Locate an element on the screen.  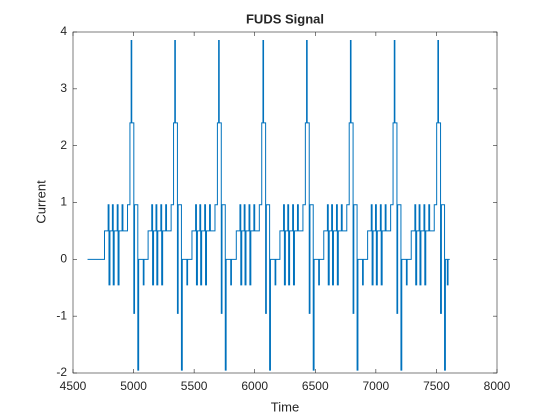
x-tick-label: 4500 is located at coordinates (73, 386).